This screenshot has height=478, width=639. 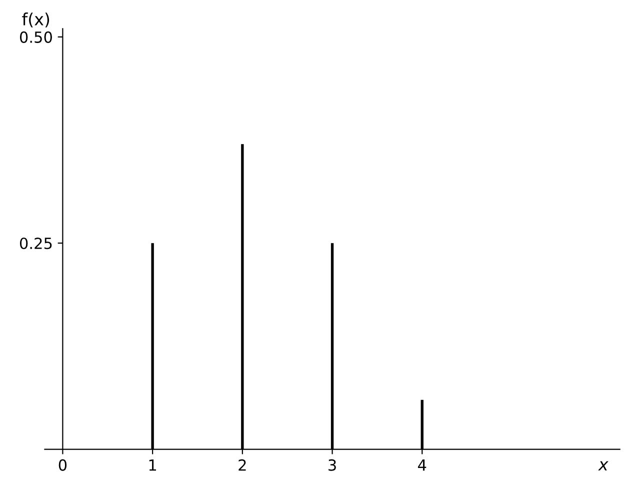 I want to click on x-tick-label: 2, so click(x=242, y=465).